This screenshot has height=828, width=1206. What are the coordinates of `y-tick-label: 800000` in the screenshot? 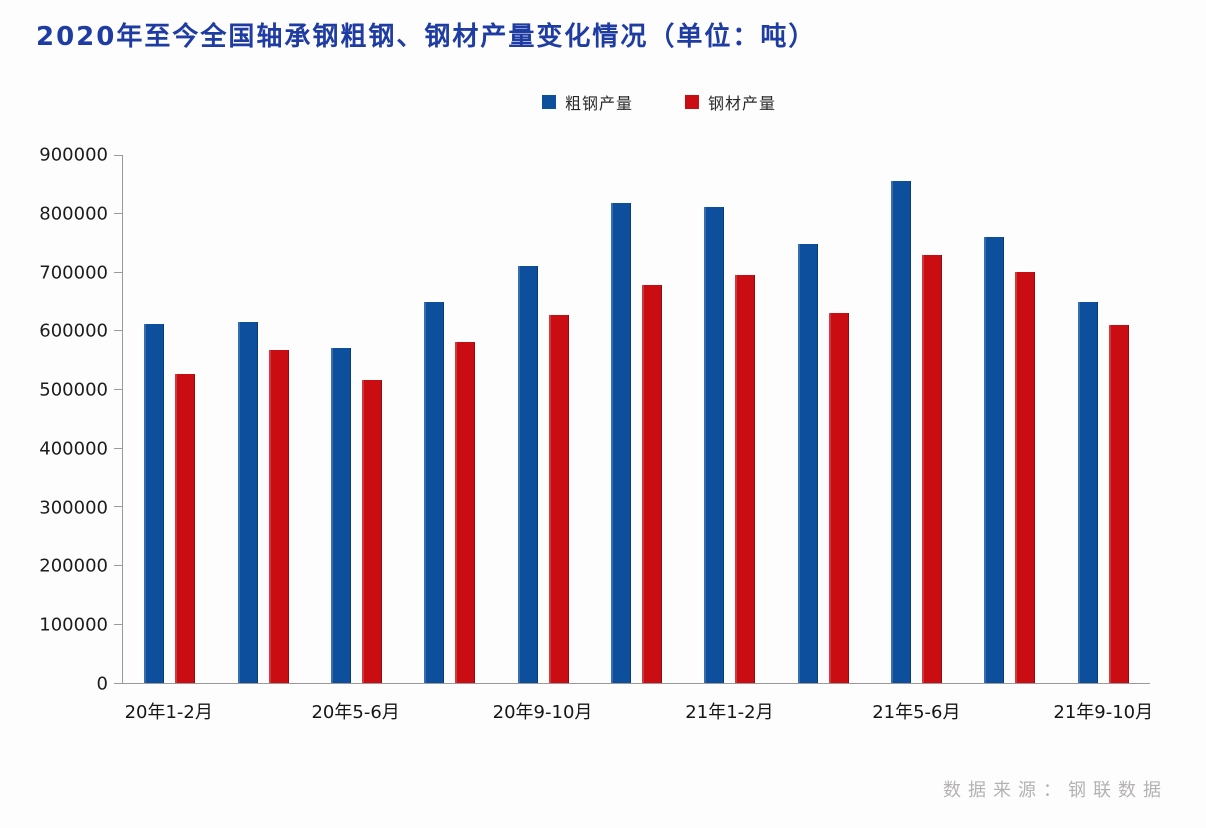 It's located at (73, 214).